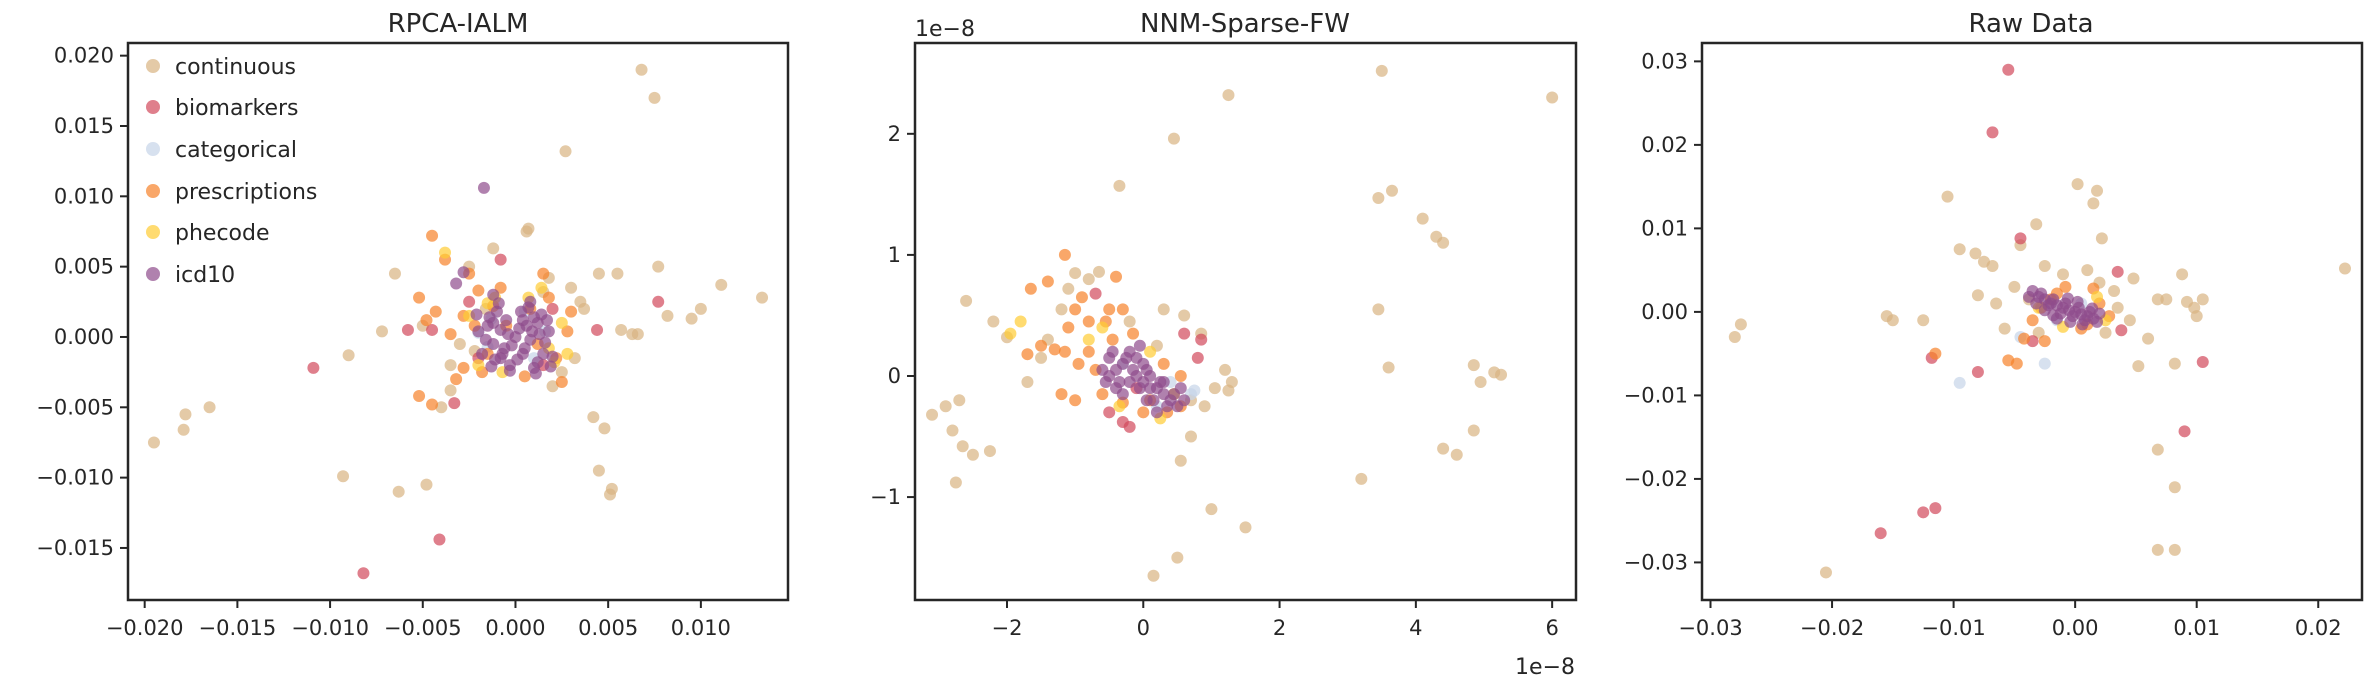 The width and height of the screenshot is (2373, 693). What do you see at coordinates (2318, 628) in the screenshot?
I see `x-tick-label: 0.02` at bounding box center [2318, 628].